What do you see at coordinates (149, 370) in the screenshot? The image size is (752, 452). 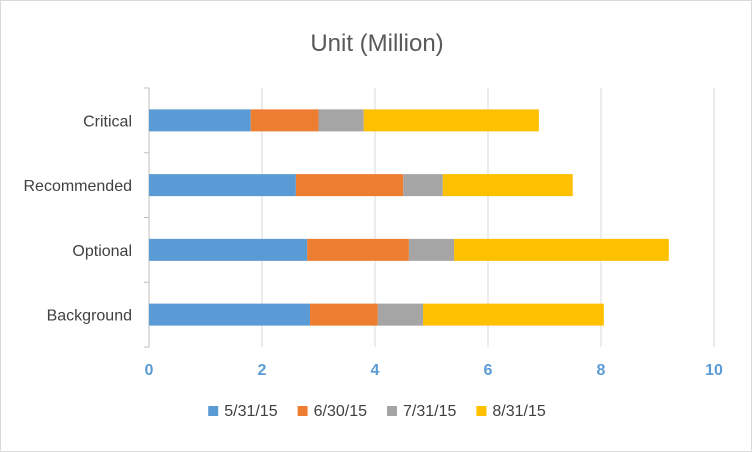 I see `x-tick-label-0: 0` at bounding box center [149, 370].